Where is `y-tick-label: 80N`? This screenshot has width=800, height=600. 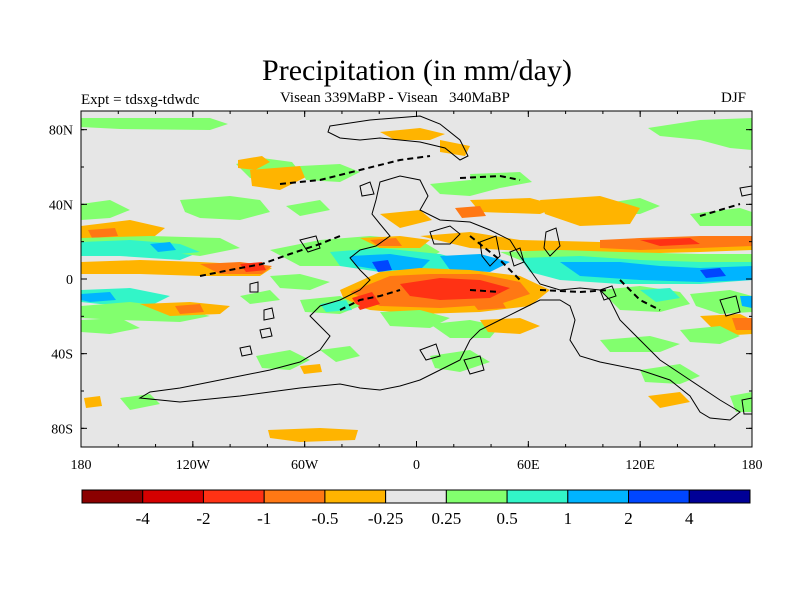 y-tick-label: 80N is located at coordinates (61, 131).